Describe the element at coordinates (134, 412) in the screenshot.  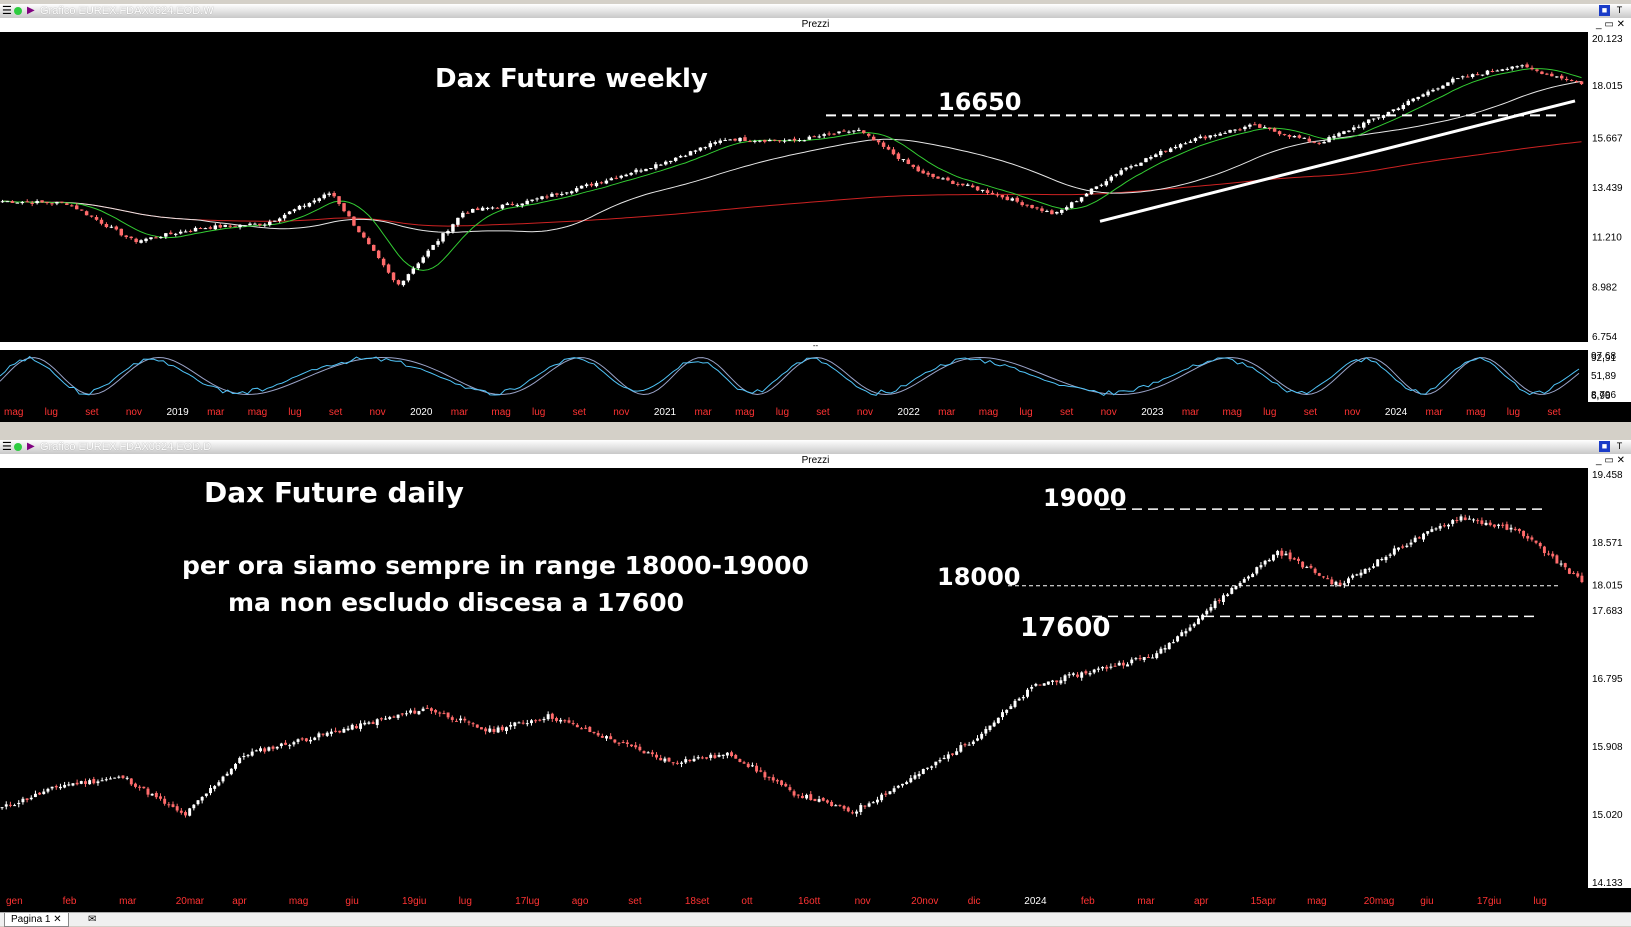
I see `x-tick-label: nov` at that location.